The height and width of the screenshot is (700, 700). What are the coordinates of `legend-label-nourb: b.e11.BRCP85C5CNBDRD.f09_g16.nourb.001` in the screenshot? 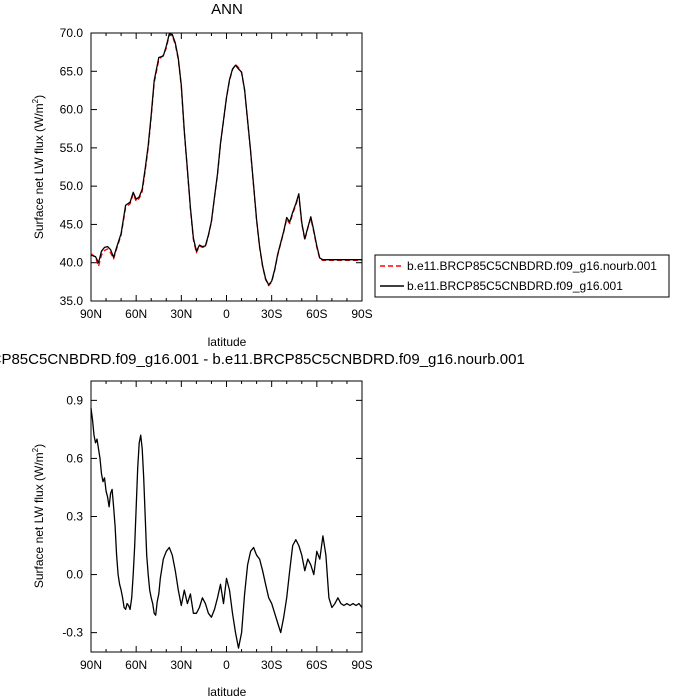 It's located at (532, 266).